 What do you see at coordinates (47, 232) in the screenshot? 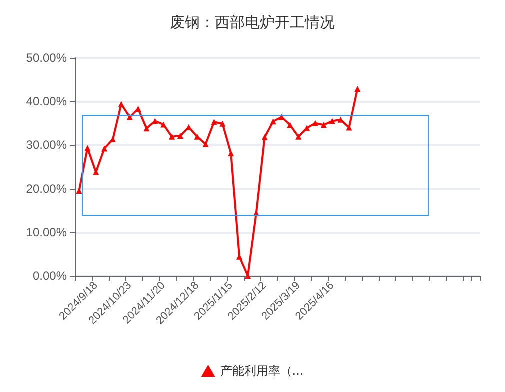
I see `y-tick-label: 10.00%` at bounding box center [47, 232].